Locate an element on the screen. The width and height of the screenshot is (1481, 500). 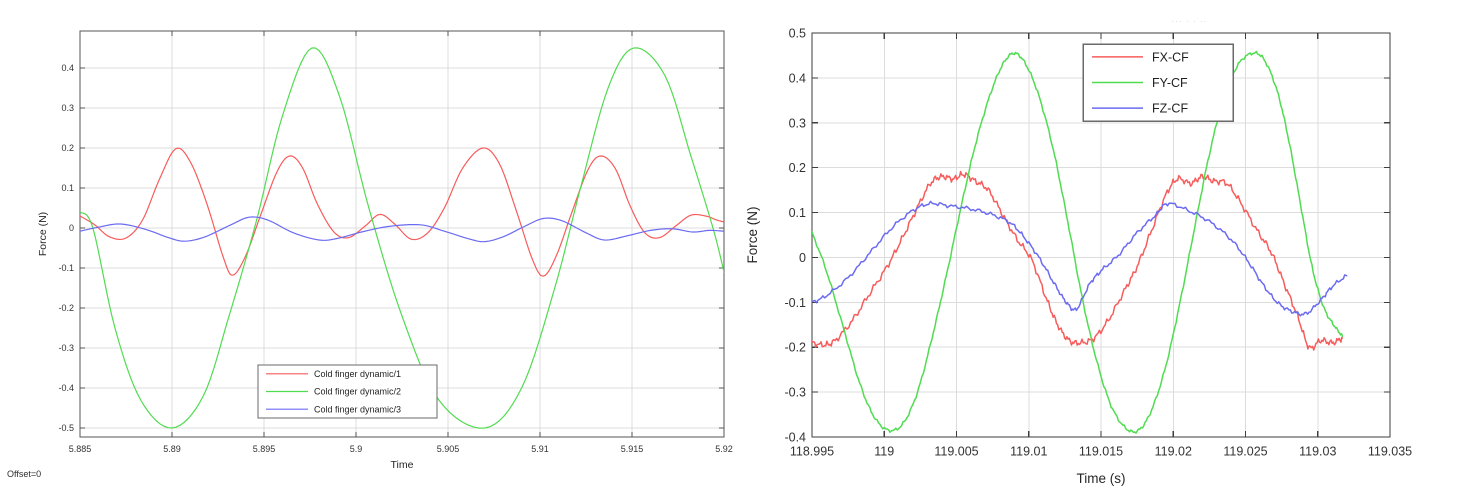
legend-label: FX-CF is located at coordinates (1170, 57).